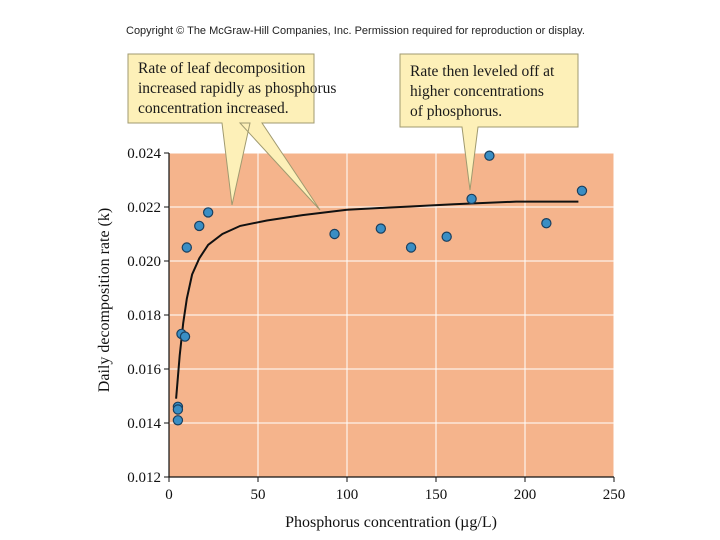  I want to click on y-axis-label: Daily decomposition rate (k), so click(104, 300).